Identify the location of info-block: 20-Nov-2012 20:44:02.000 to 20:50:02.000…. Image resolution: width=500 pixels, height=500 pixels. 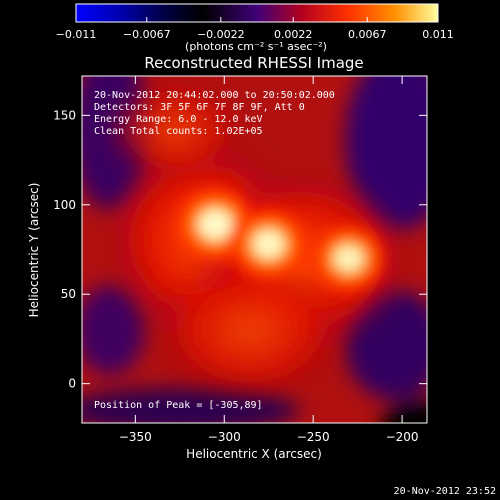
(214, 113).